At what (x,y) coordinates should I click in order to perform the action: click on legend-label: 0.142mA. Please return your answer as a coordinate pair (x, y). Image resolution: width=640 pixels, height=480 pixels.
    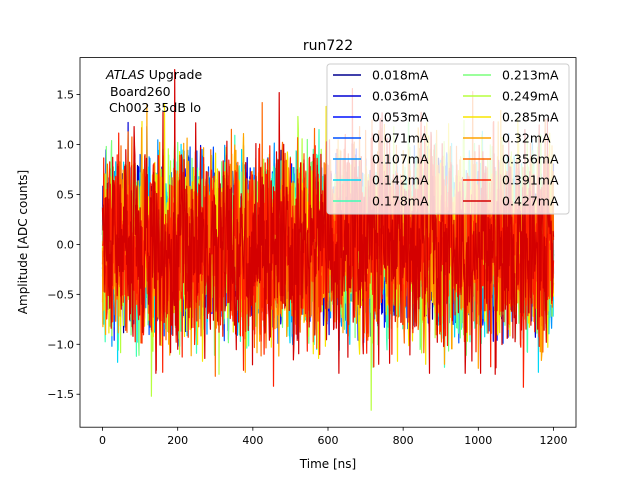
    Looking at the image, I should click on (400, 180).